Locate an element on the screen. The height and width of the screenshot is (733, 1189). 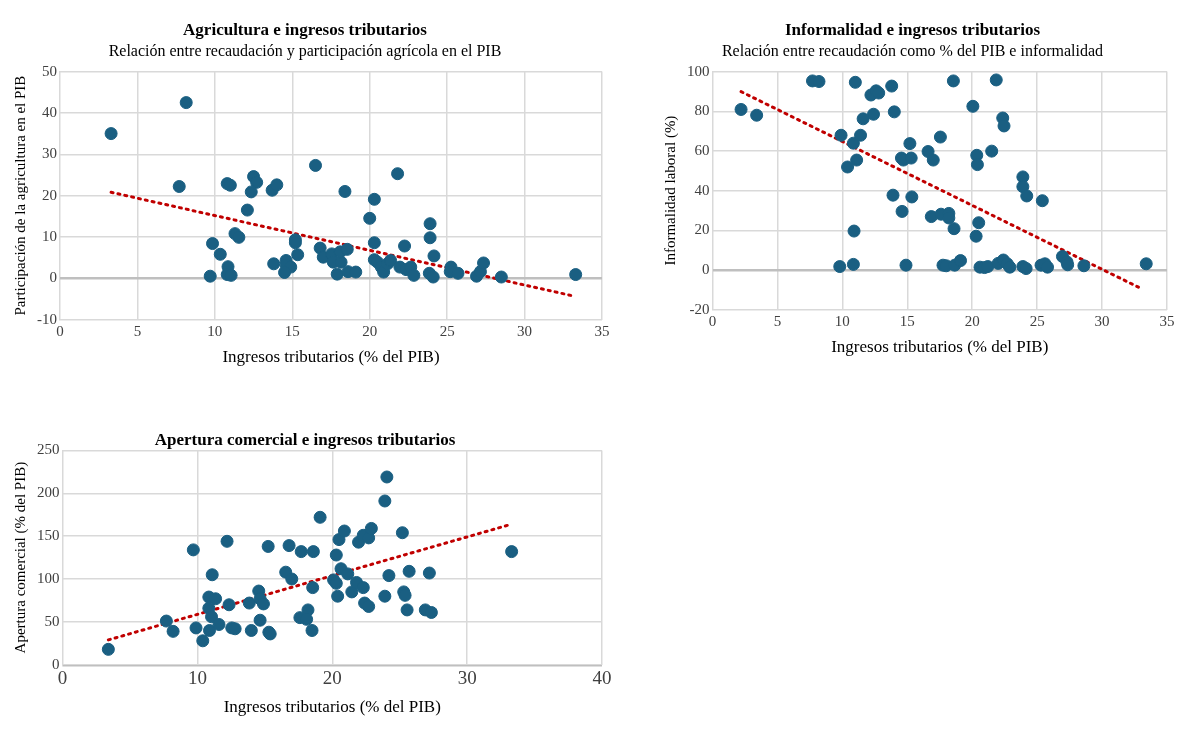
y-tick-label: 250 is located at coordinates (48, 449).